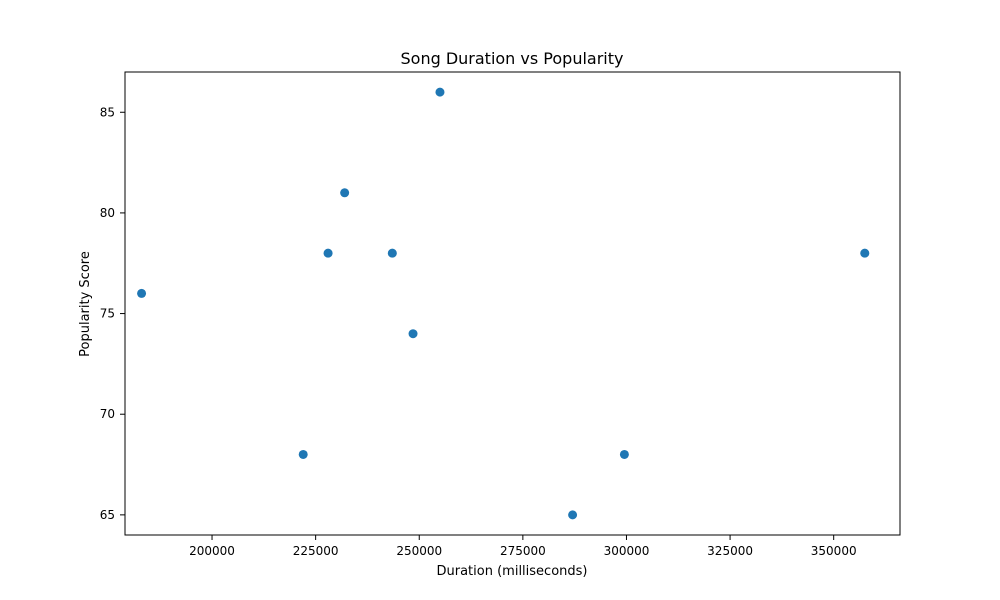 This screenshot has width=1000, height=600. Describe the element at coordinates (107, 515) in the screenshot. I see `y-tick-label: 65` at that location.